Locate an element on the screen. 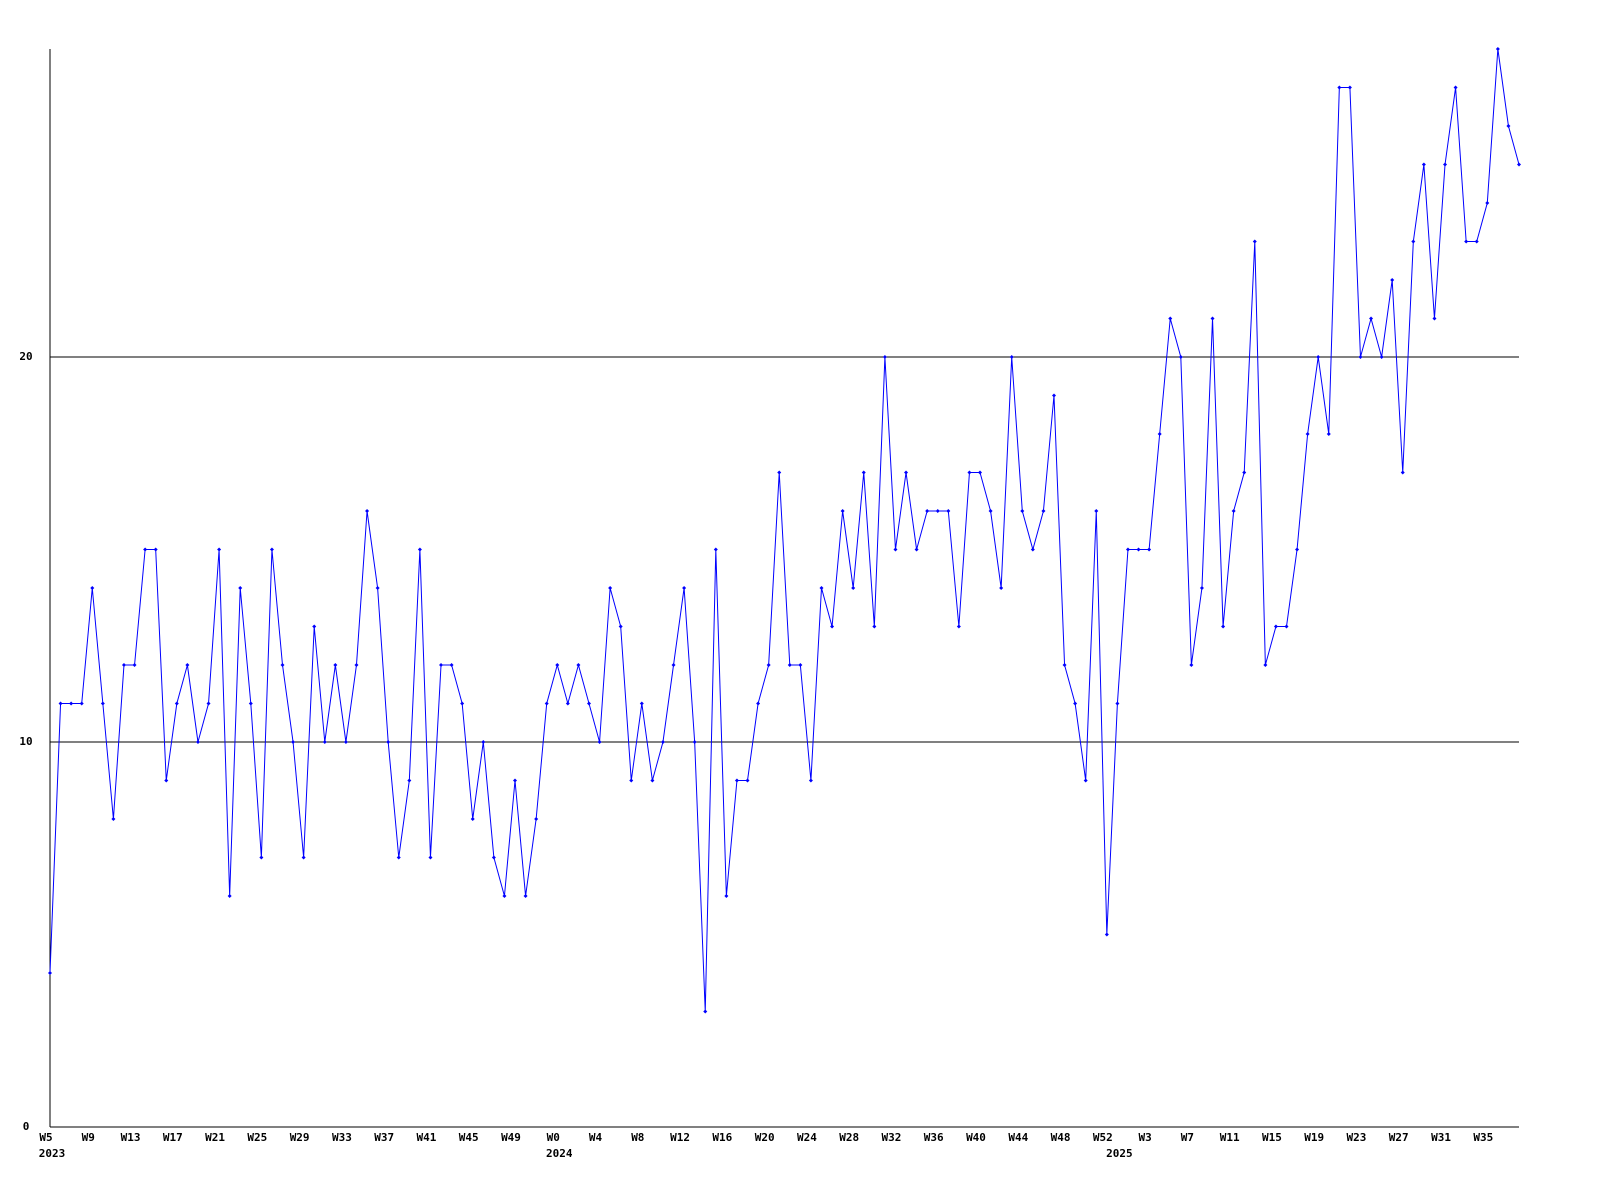 The width and height of the screenshot is (1600, 1200). x-year-label: 2024 is located at coordinates (559, 1153).